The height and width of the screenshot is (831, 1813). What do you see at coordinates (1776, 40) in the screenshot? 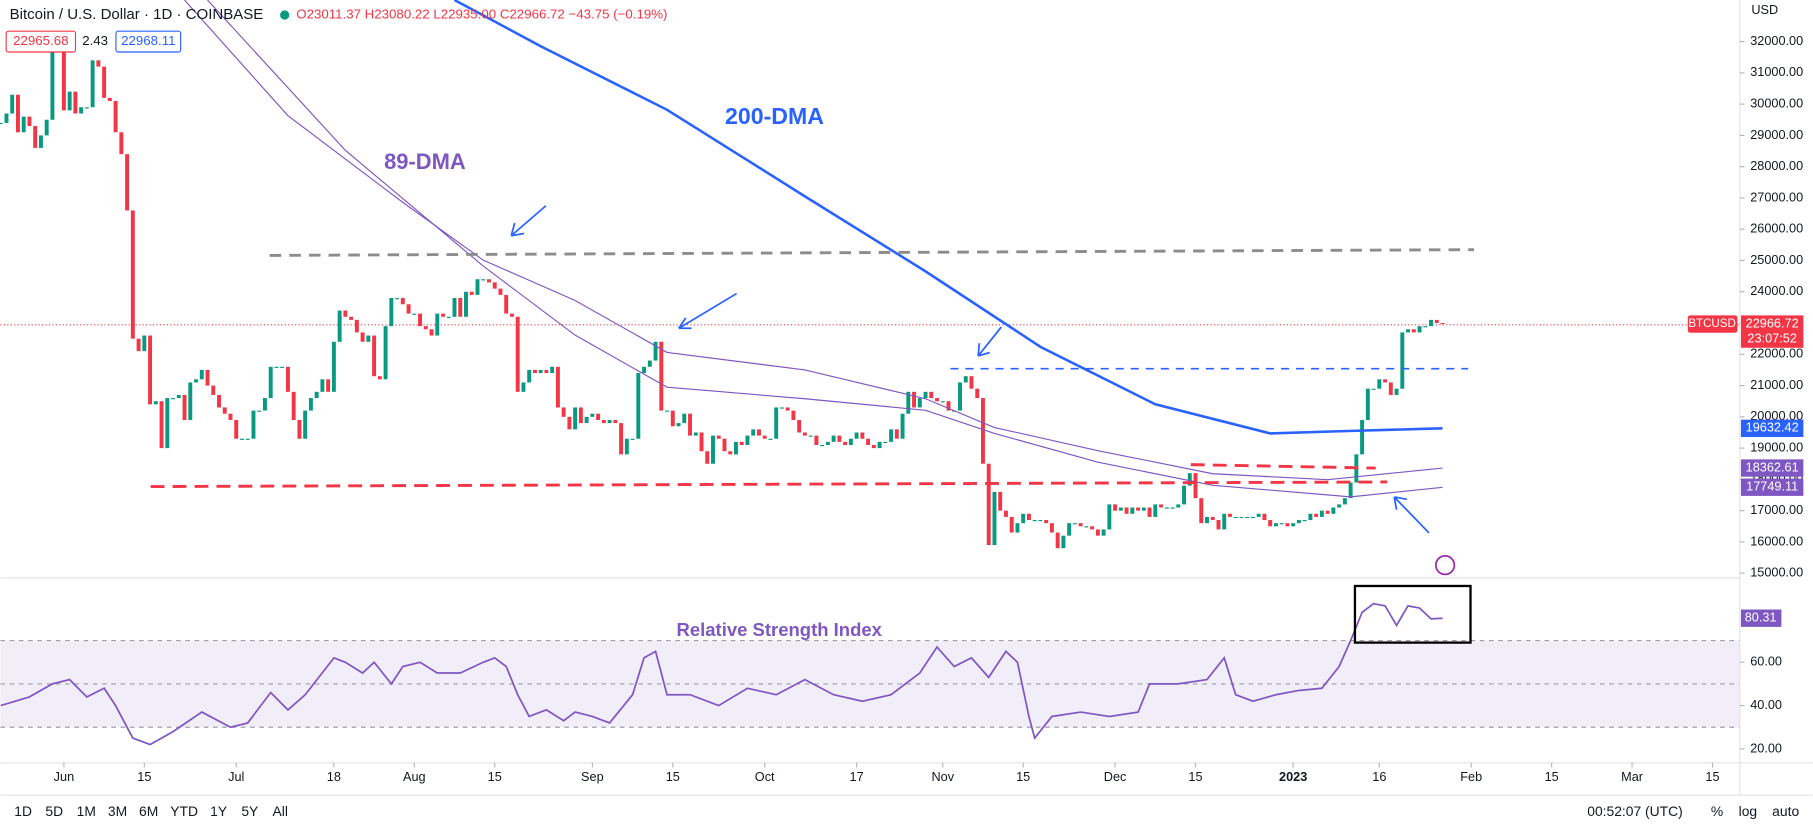
I see `y-tick-label: 32000.00` at bounding box center [1776, 40].